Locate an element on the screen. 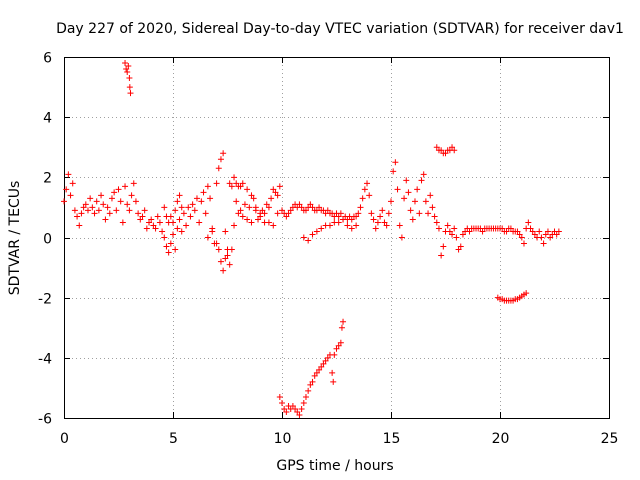  y-tick-label: -6 is located at coordinates (45, 420).